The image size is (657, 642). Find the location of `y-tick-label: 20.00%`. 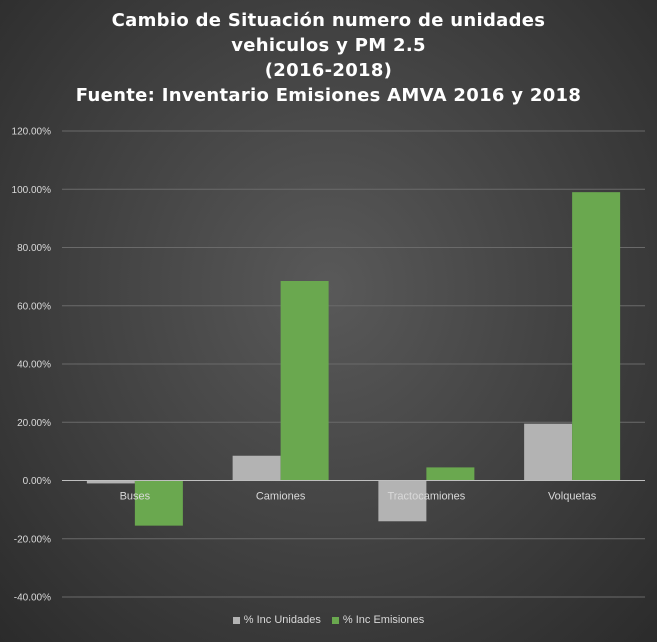

y-tick-label: 20.00% is located at coordinates (34, 423).